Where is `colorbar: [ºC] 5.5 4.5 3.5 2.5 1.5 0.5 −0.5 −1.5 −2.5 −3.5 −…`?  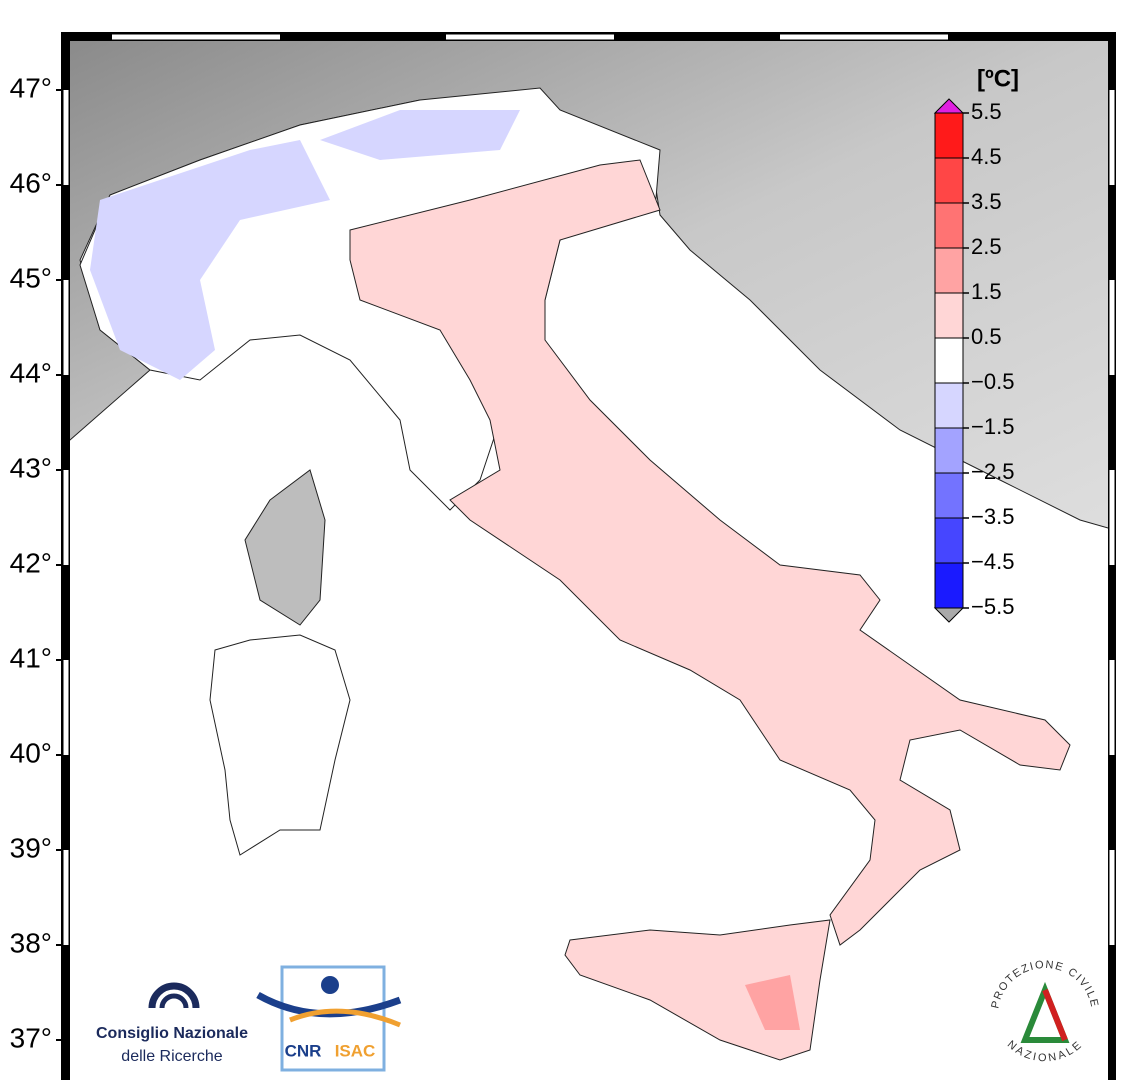
colorbar: [ºC] 5.5 4.5 3.5 2.5 1.5 0.5 −0.5 −1.5 −2.5 −3.5 −… is located at coordinates (976, 344).